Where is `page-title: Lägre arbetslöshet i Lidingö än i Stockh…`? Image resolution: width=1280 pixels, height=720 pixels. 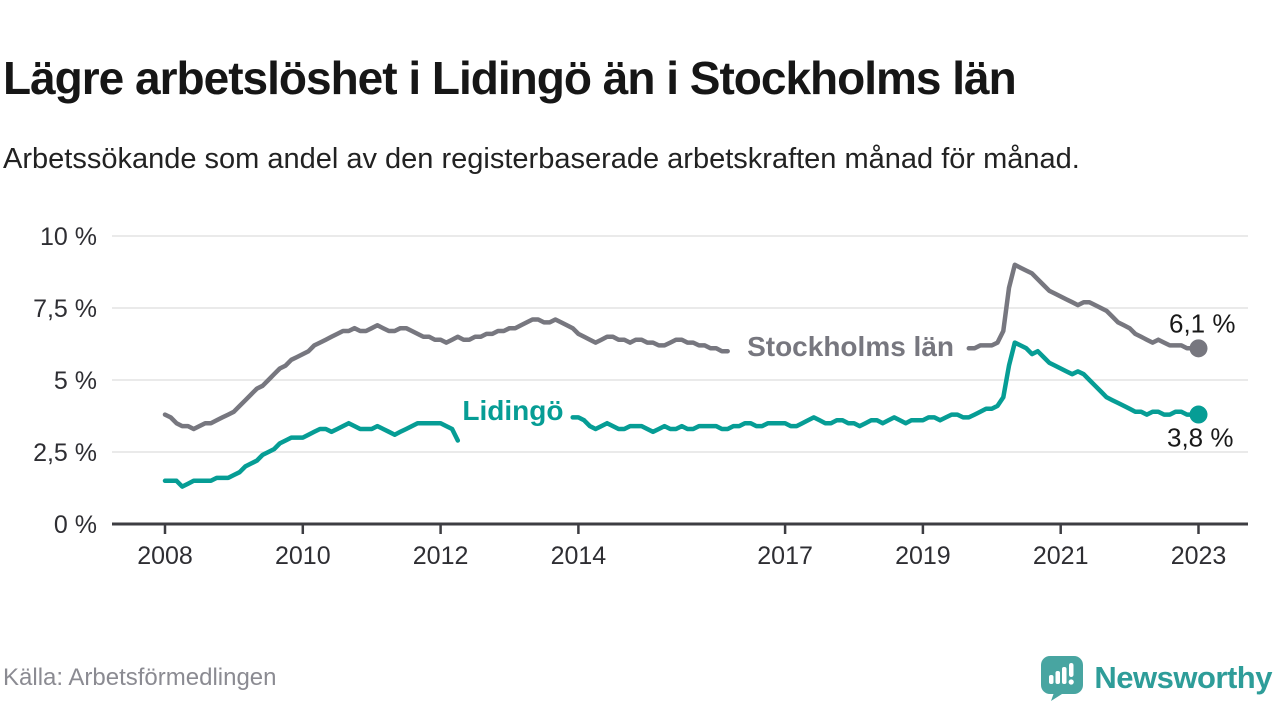
page-title: Lägre arbetslöshet i Lidingö än i Stockh… is located at coordinates (510, 77).